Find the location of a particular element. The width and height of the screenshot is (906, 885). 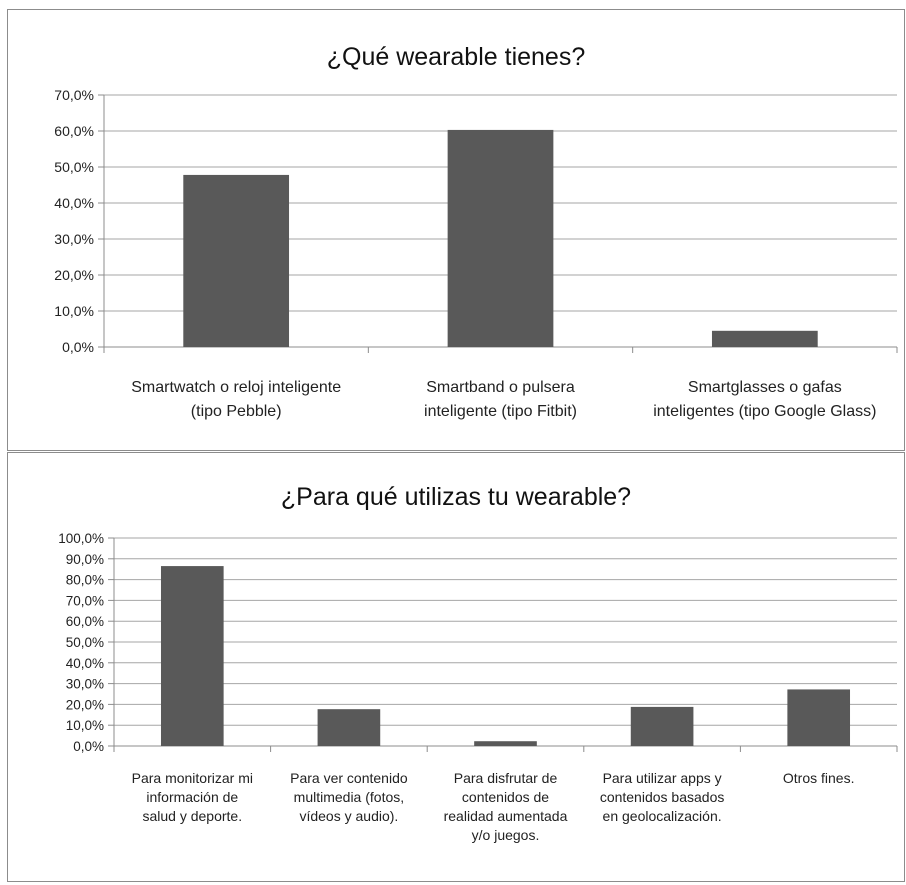

y-tick-label: 100,0% is located at coordinates (81, 538).